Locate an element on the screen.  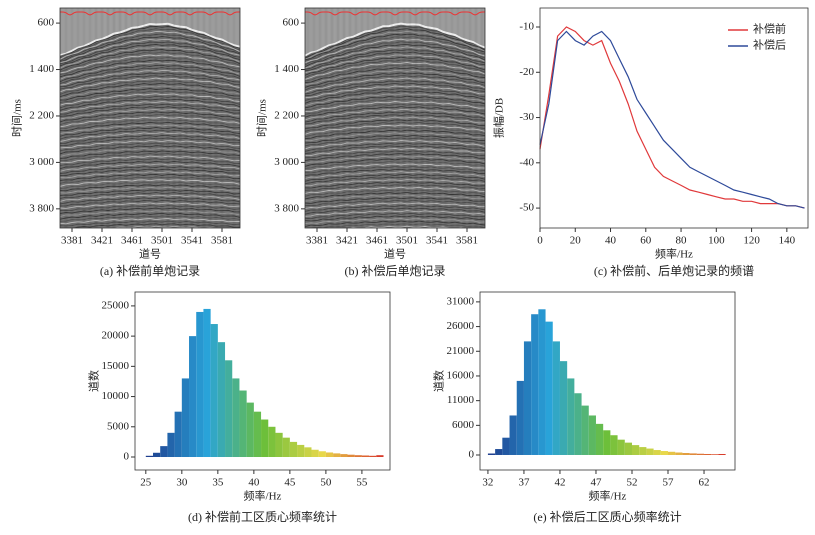
x-tick-label: 50 is located at coordinates (326, 483).